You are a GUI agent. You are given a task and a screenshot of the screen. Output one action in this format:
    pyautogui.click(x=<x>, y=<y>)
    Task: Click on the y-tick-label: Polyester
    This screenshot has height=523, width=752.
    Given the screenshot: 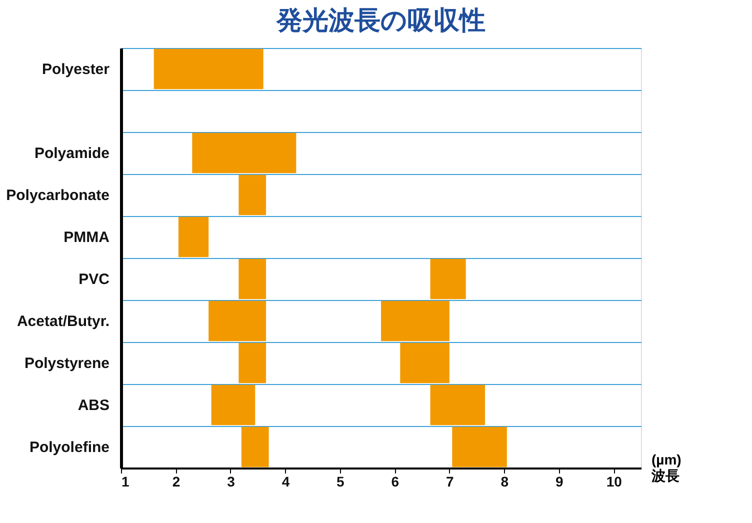 What is the action you would take?
    pyautogui.click(x=76, y=69)
    